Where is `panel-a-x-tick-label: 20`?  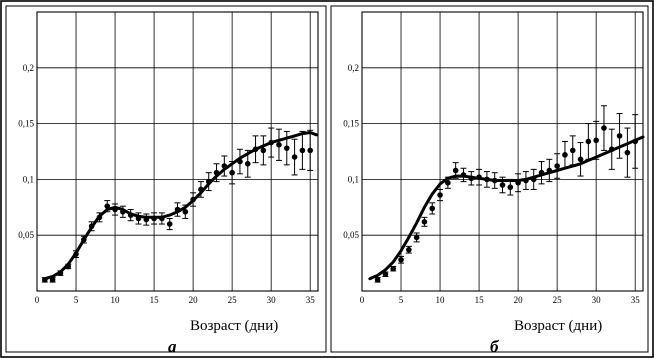
panel-a-x-tick-label: 20 is located at coordinates (194, 300).